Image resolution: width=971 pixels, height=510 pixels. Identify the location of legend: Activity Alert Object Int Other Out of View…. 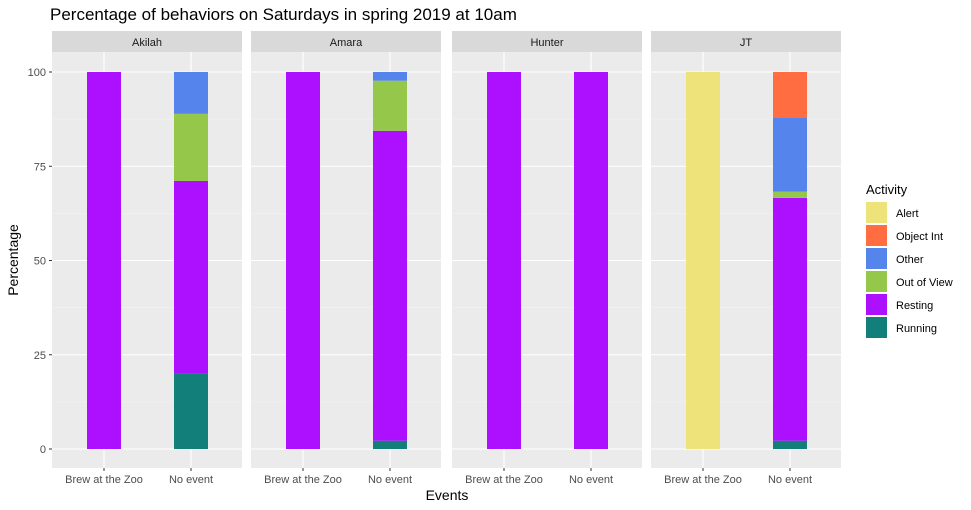
(909, 260).